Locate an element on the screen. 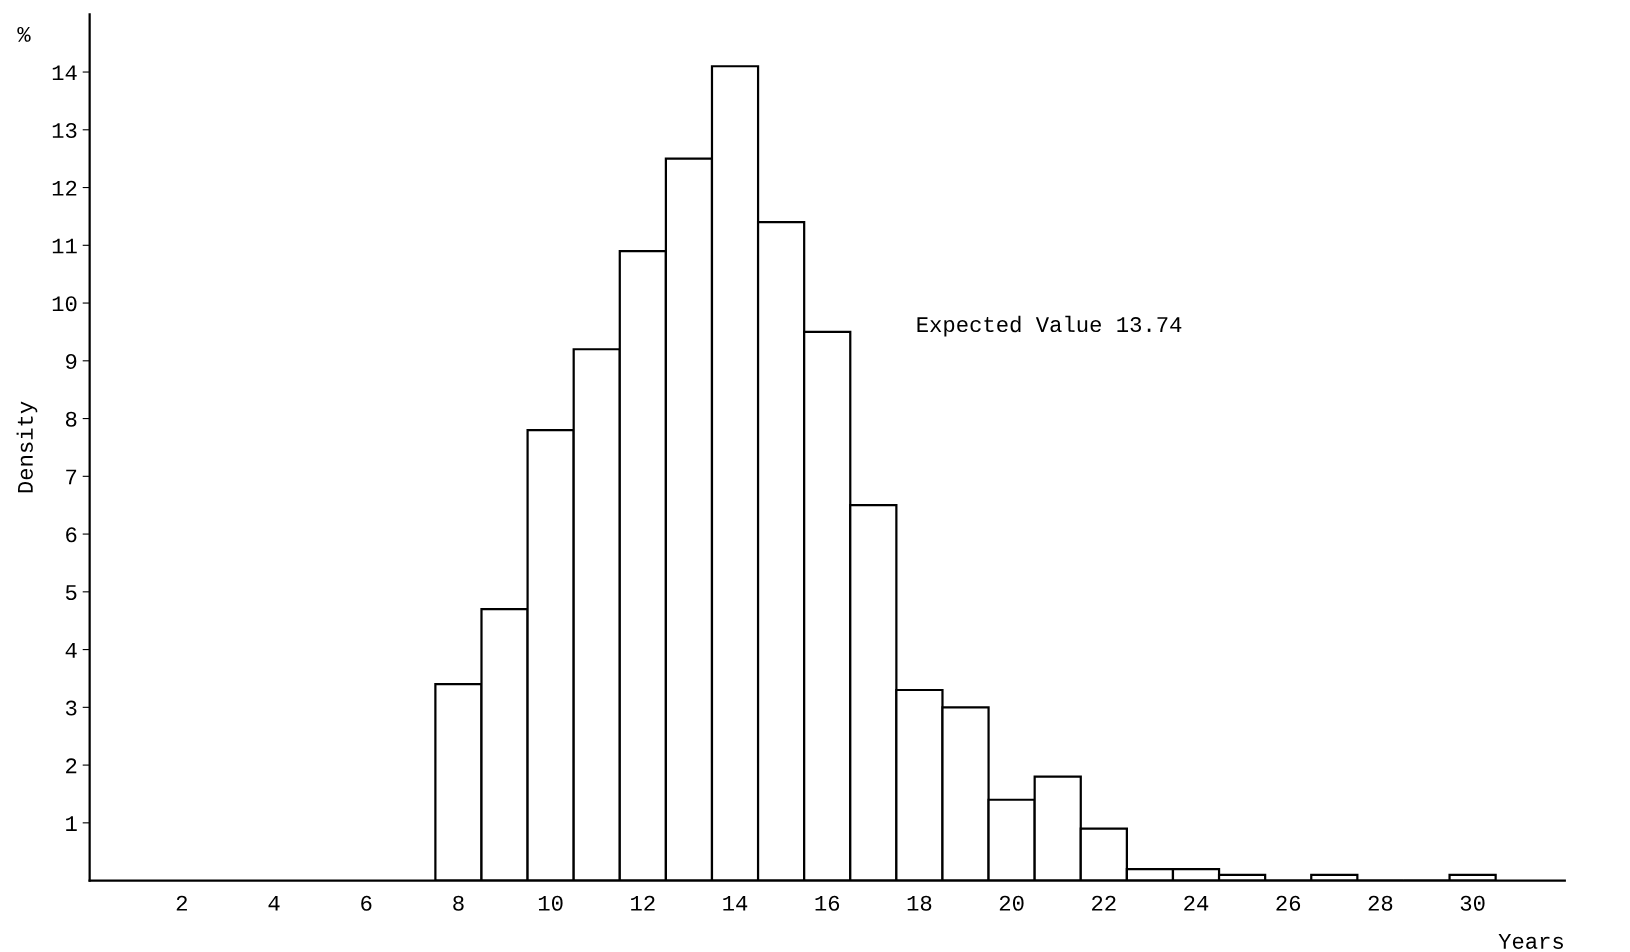 The image size is (1630, 952). x-tick-label: 2 is located at coordinates (181, 903).